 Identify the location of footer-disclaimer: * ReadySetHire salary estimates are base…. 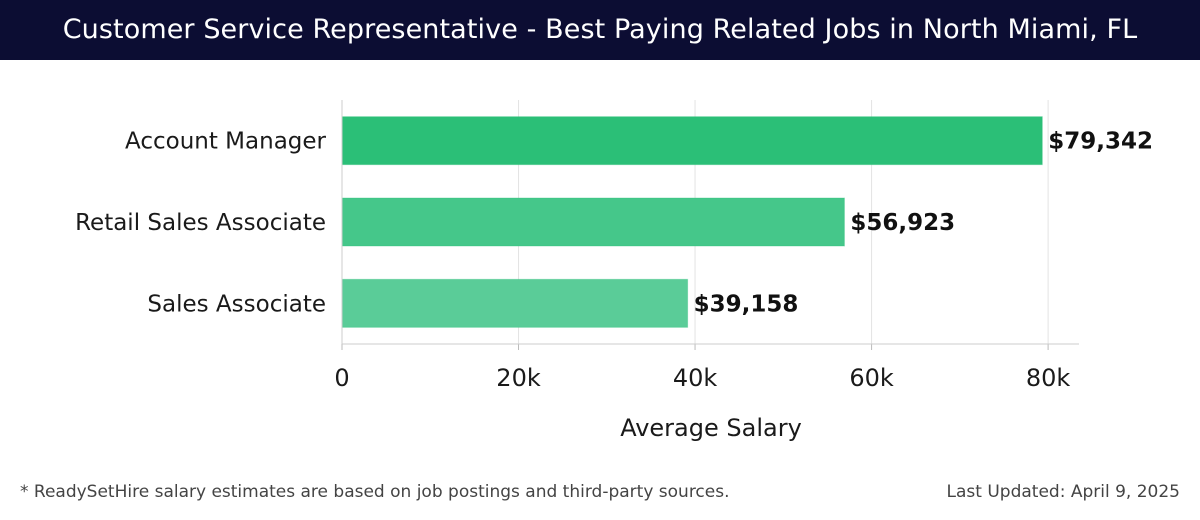
(375, 492).